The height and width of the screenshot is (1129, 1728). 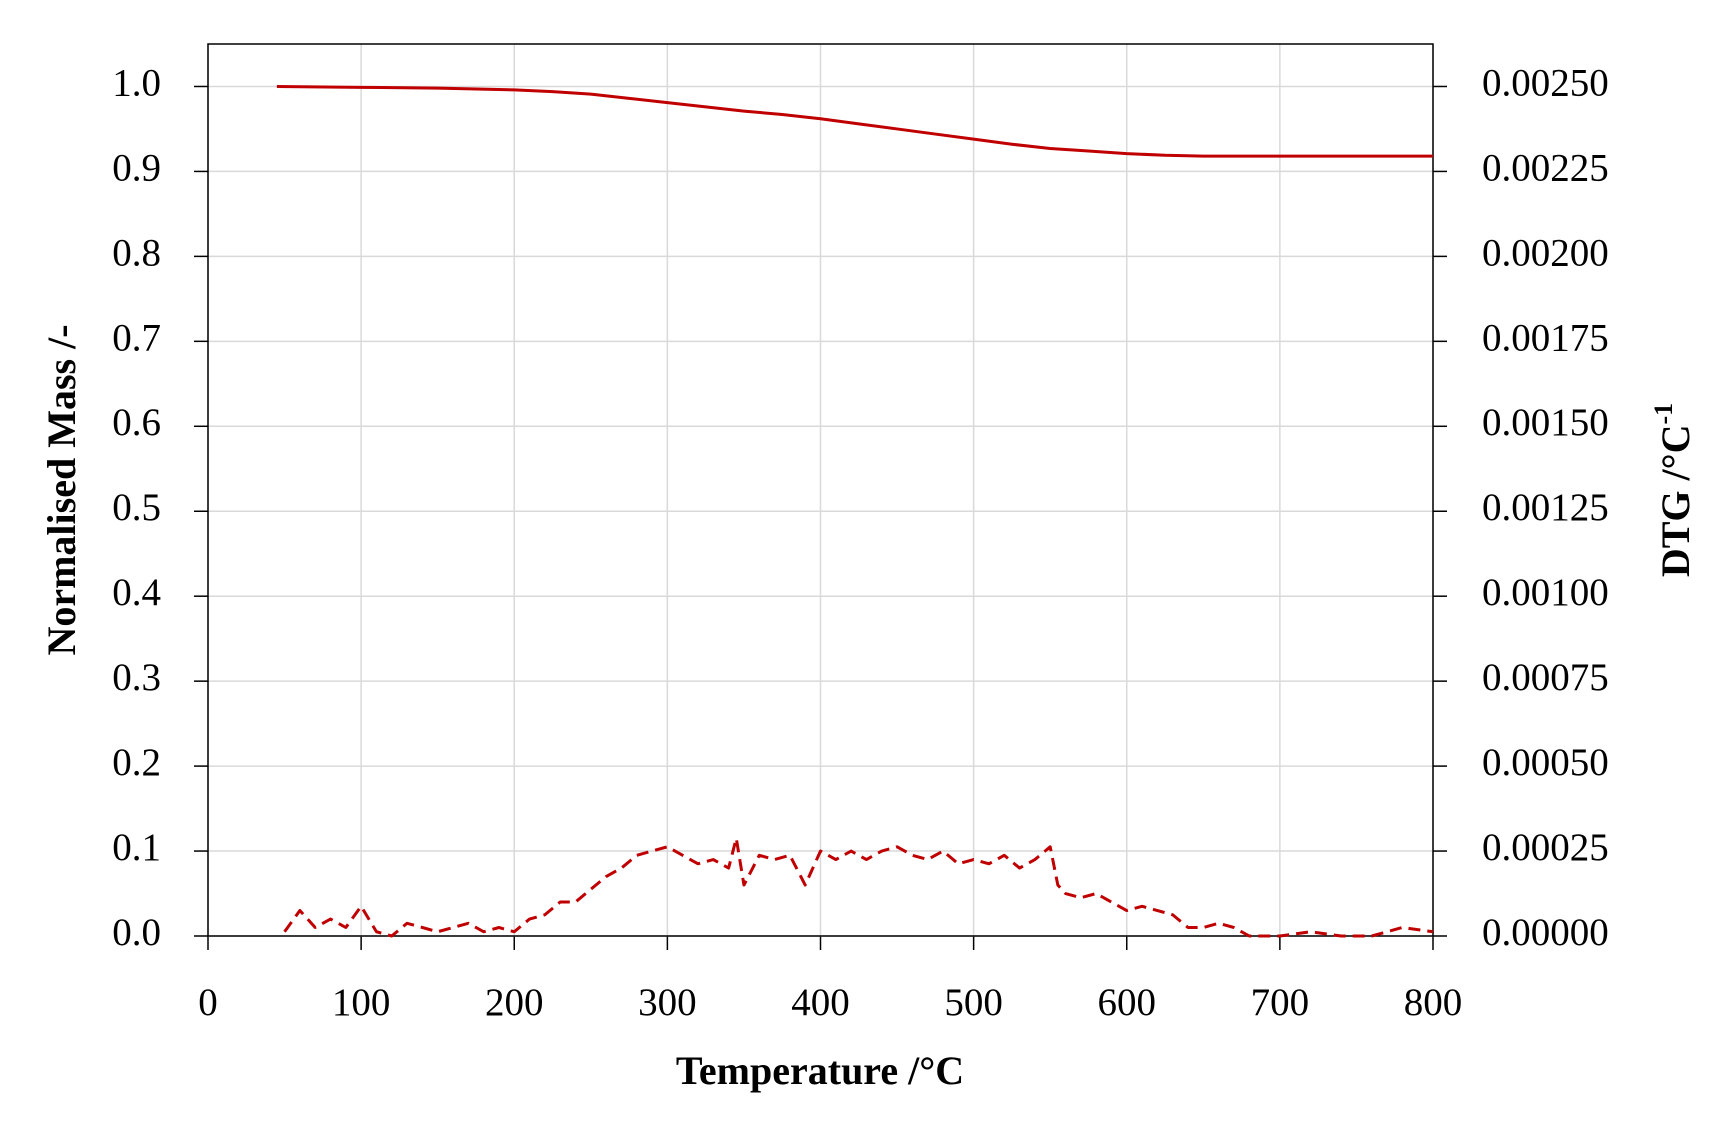 I want to click on x-tick-label: 800, so click(x=1433, y=1002).